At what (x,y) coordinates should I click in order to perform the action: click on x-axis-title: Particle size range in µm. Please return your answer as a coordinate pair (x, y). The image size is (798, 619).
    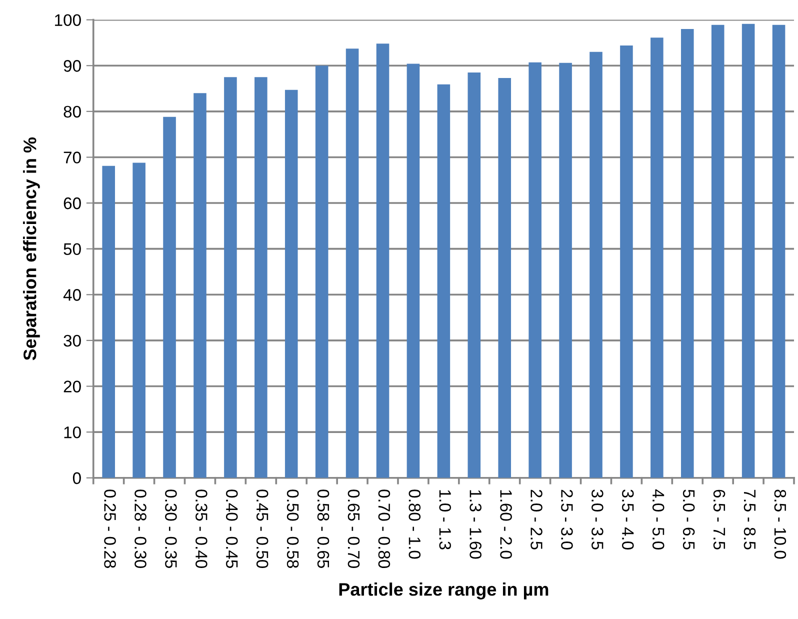
    Looking at the image, I should click on (443, 591).